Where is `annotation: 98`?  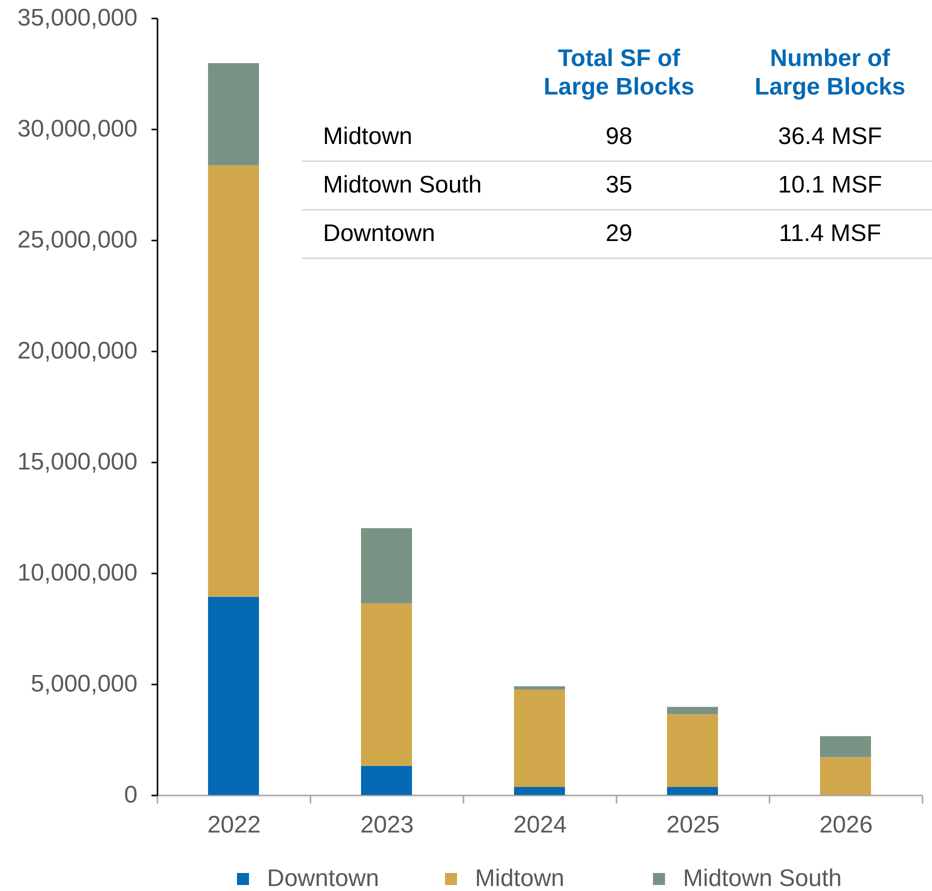
annotation: 98 is located at coordinates (619, 136).